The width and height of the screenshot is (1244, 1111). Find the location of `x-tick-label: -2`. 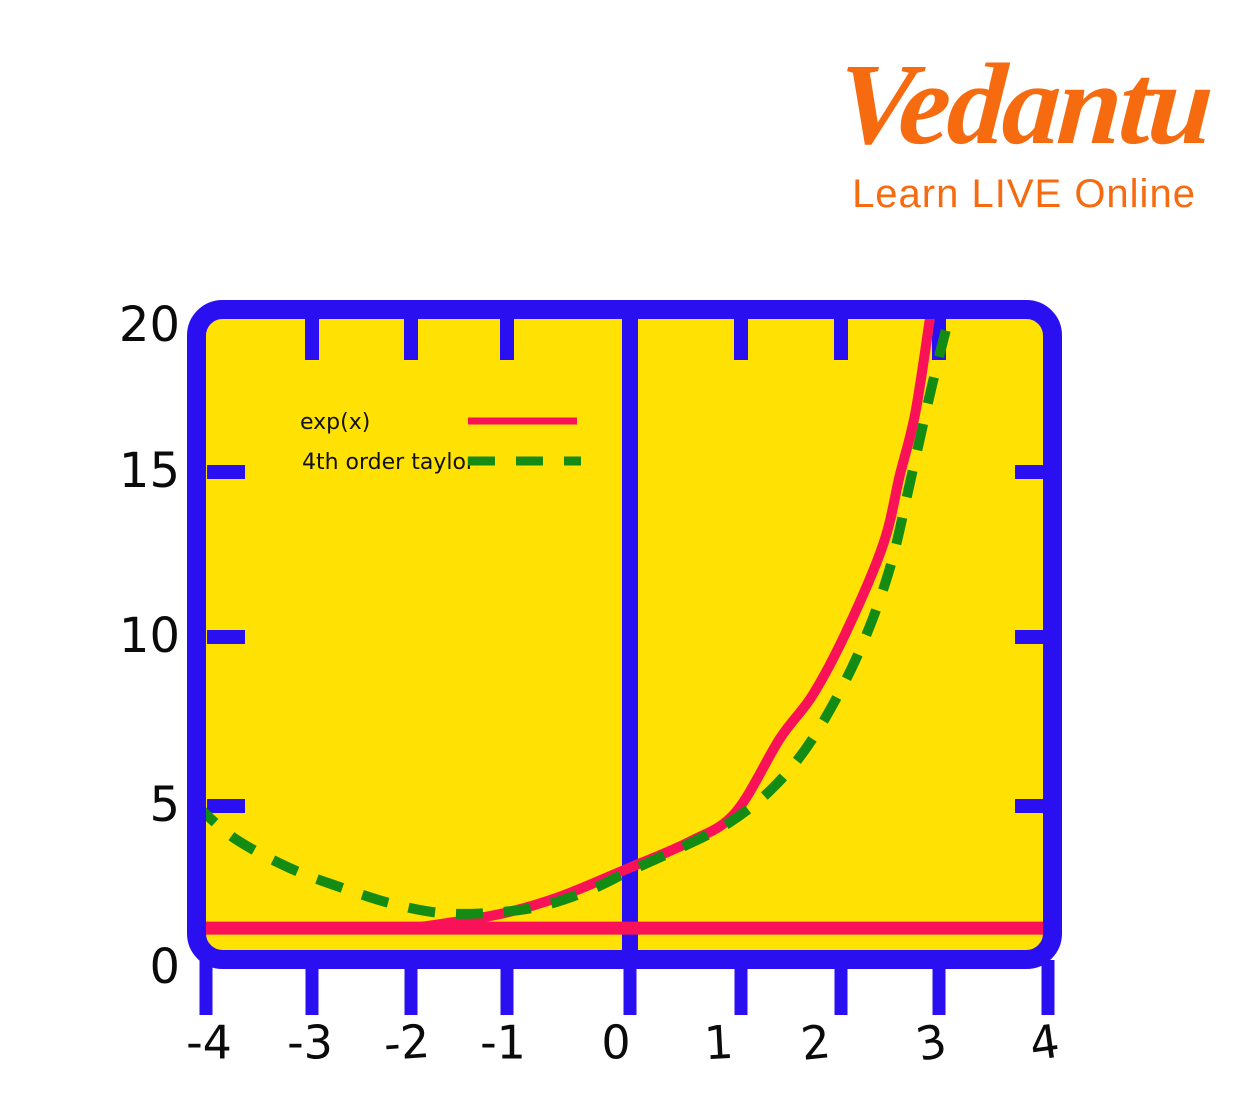

x-tick-label: -2 is located at coordinates (407, 1042).